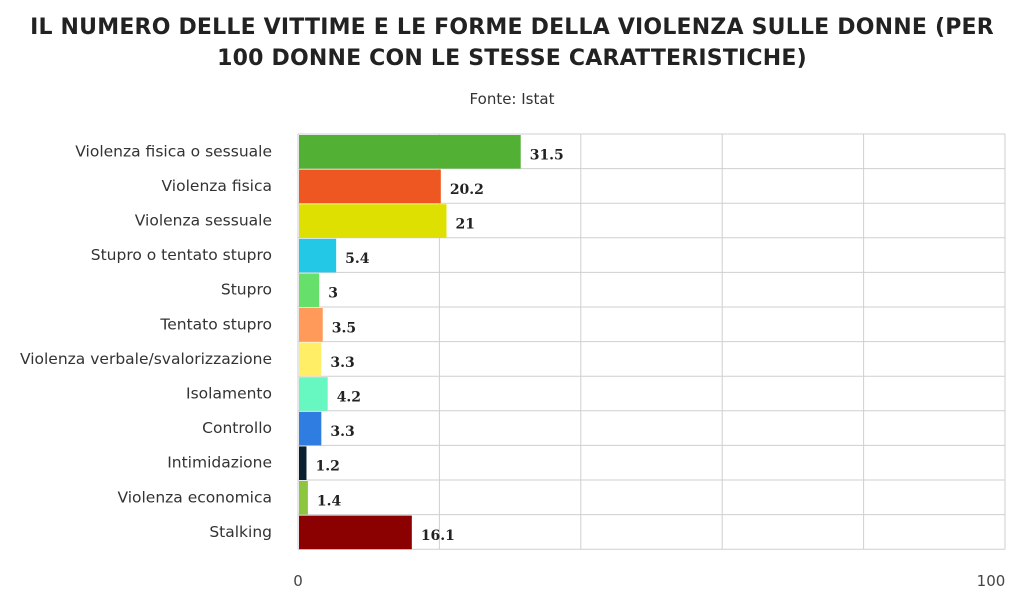 Image resolution: width=1024 pixels, height=601 pixels. Describe the element at coordinates (219, 463) in the screenshot. I see `category-label: Intimidazione` at that location.